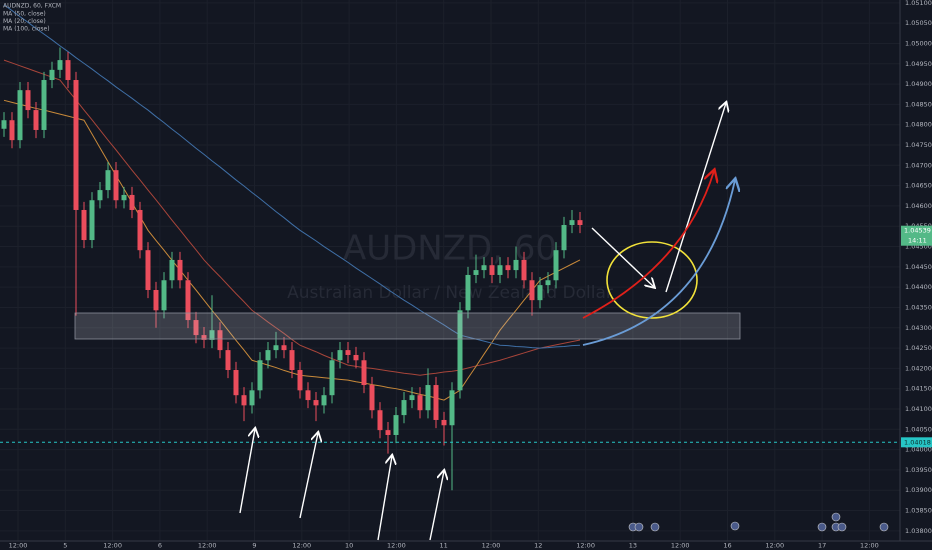  I want to click on legend-entry: MA (20, close), so click(24, 21).